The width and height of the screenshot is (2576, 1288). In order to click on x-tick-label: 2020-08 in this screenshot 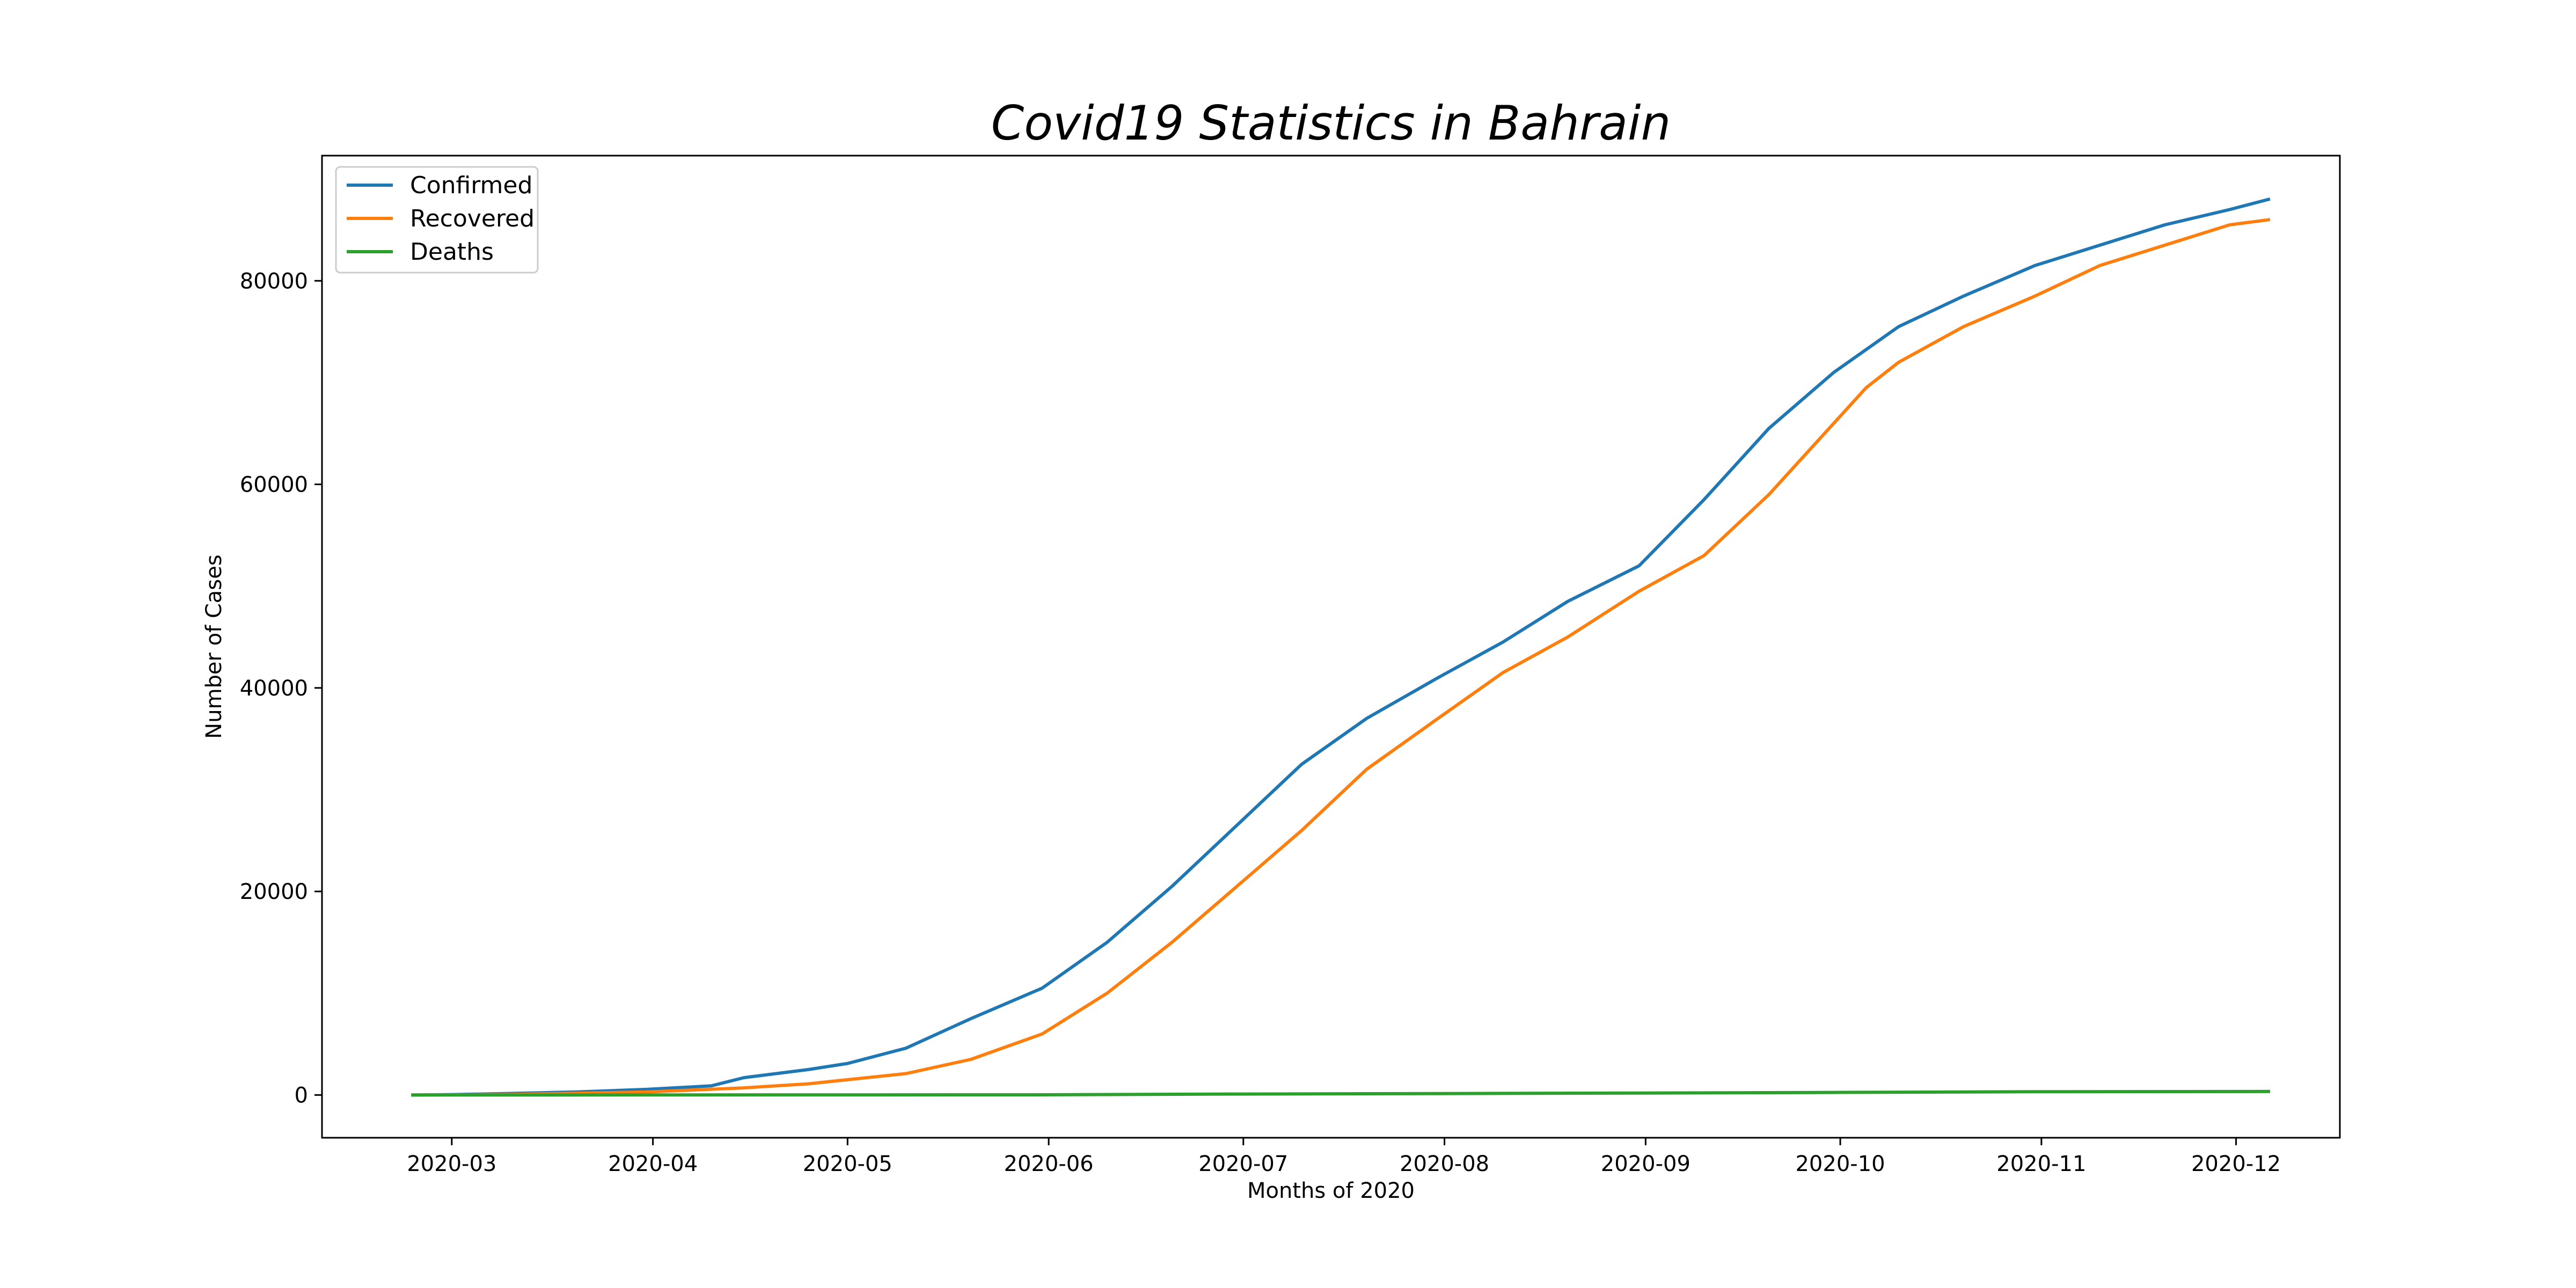, I will do `click(1444, 1164)`.